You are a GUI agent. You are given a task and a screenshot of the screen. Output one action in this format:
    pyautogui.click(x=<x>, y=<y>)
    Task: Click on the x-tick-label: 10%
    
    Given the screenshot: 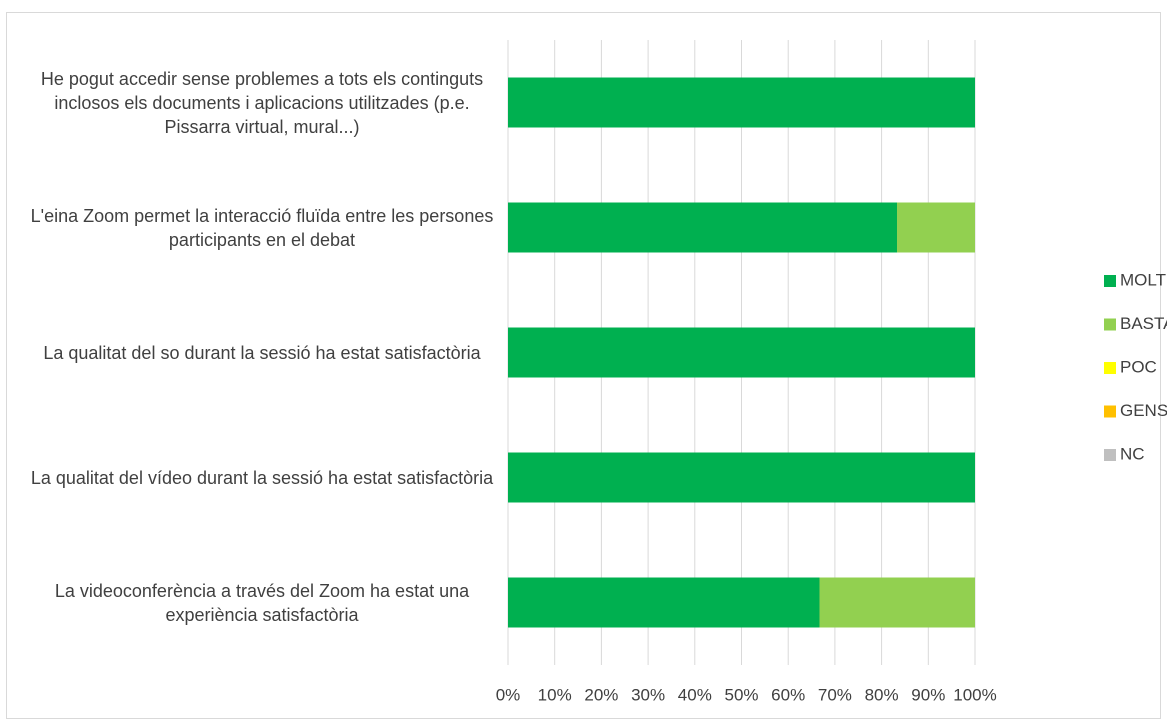 What is the action you would take?
    pyautogui.click(x=555, y=694)
    